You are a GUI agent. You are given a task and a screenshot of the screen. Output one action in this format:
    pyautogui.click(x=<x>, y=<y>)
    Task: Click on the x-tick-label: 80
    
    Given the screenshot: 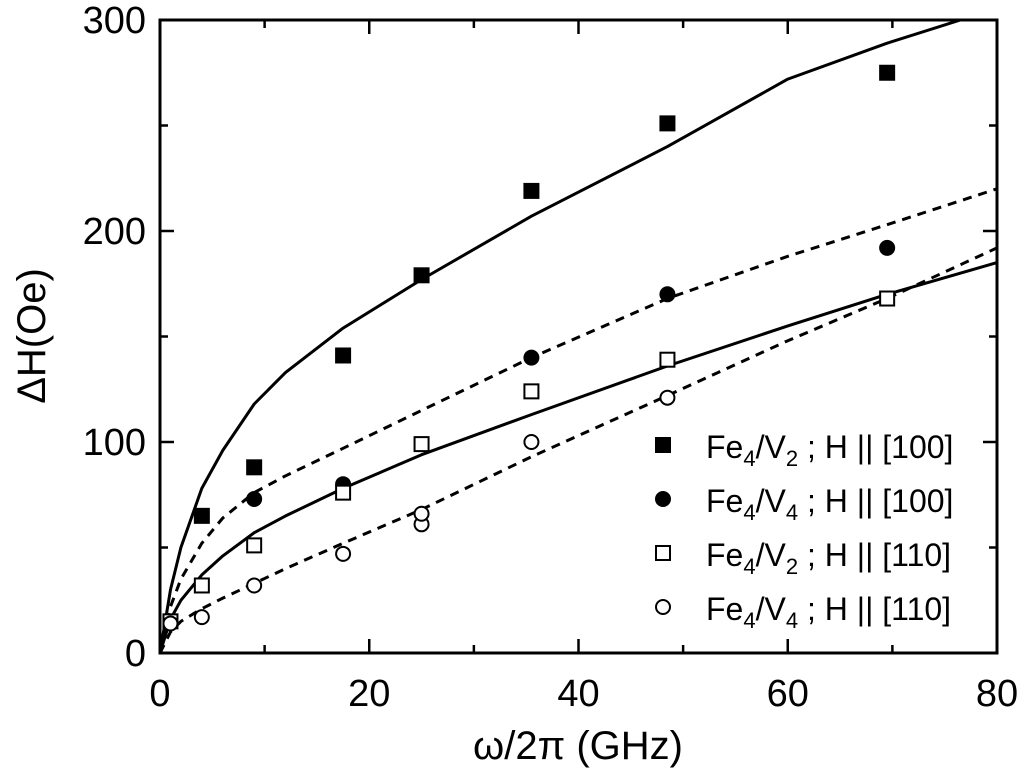 What is the action you would take?
    pyautogui.click(x=997, y=694)
    